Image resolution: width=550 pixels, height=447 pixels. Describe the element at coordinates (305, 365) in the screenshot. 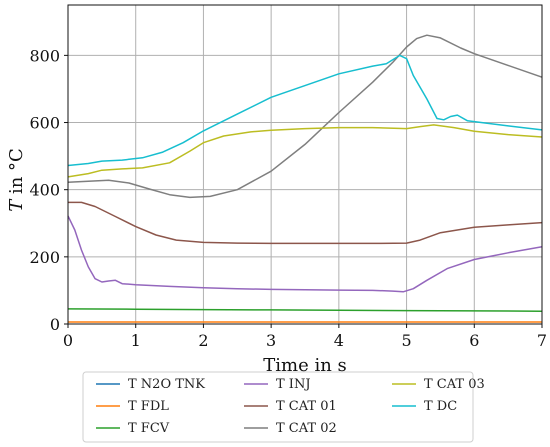

I see `x-axis-label: Time in s` at that location.